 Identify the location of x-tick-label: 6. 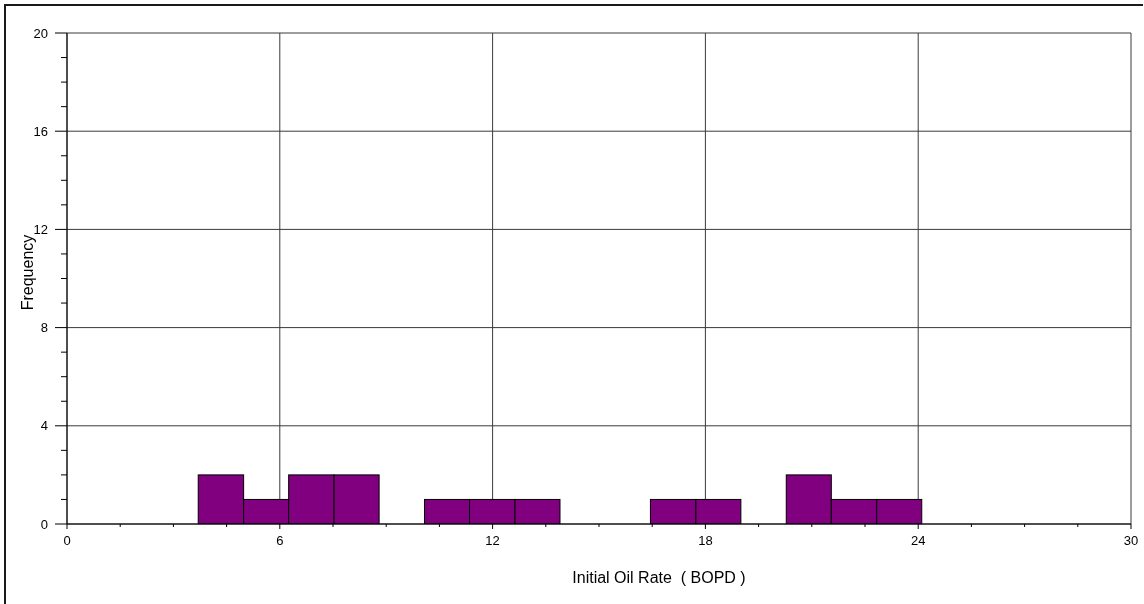
(280, 540).